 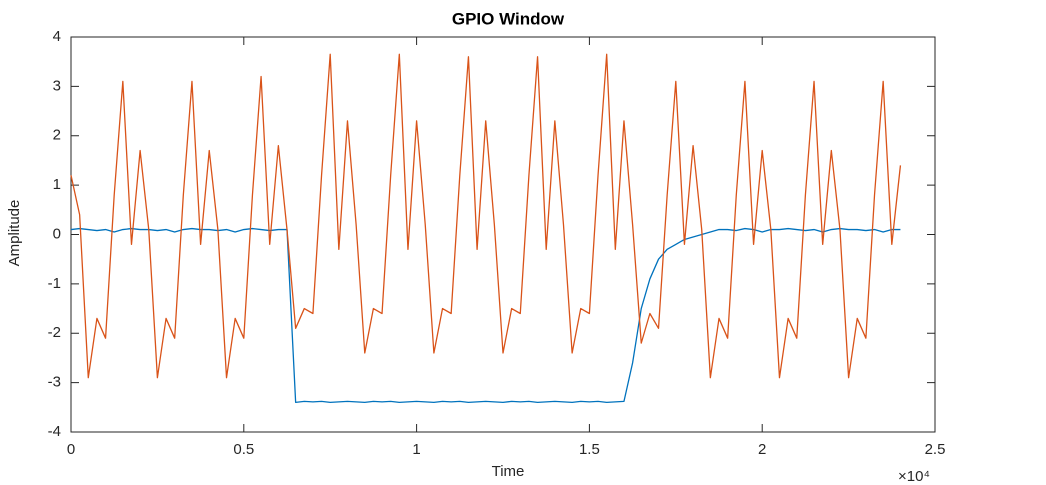 What do you see at coordinates (762, 449) in the screenshot?
I see `x-tick-label: 2` at bounding box center [762, 449].